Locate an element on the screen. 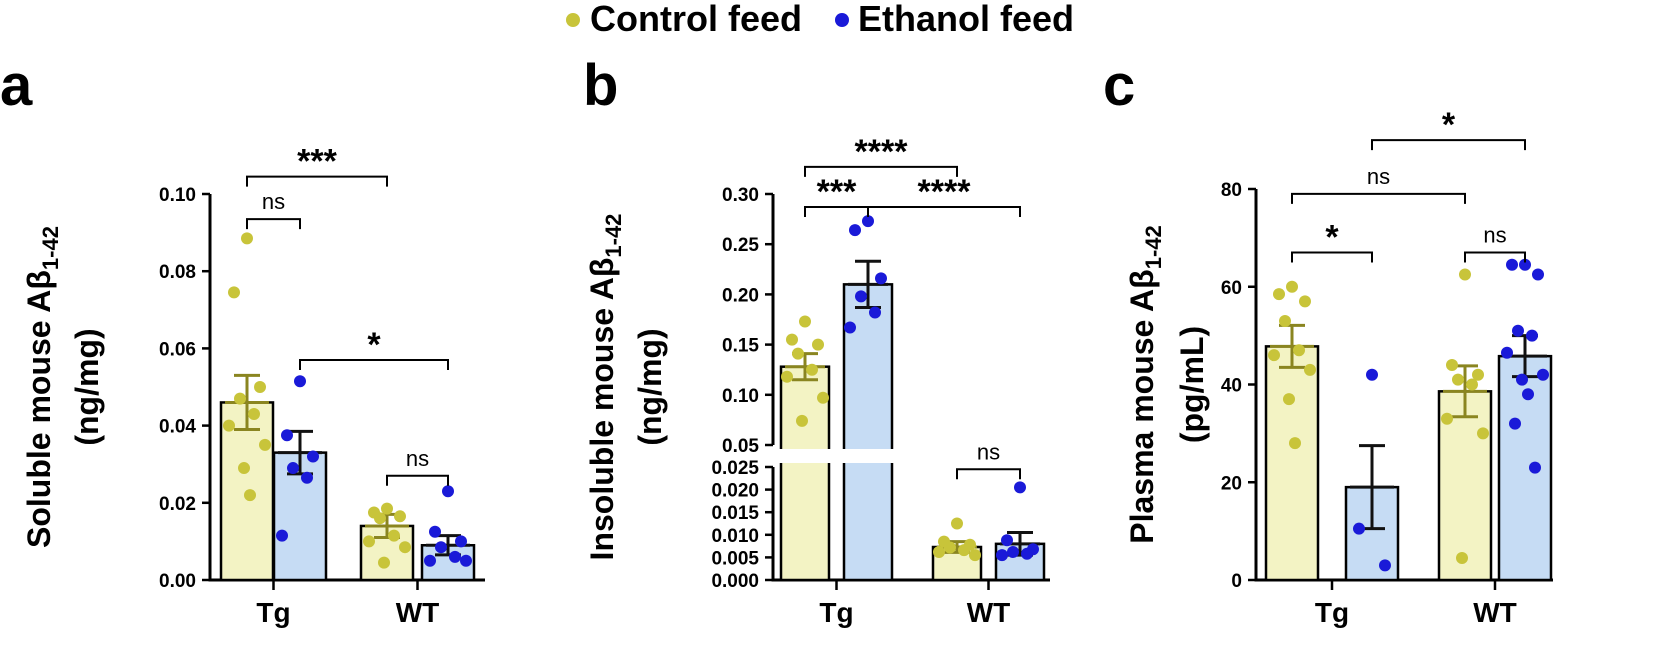 The image size is (1653, 670). y-tick-label: 0.025 is located at coordinates (735, 468).